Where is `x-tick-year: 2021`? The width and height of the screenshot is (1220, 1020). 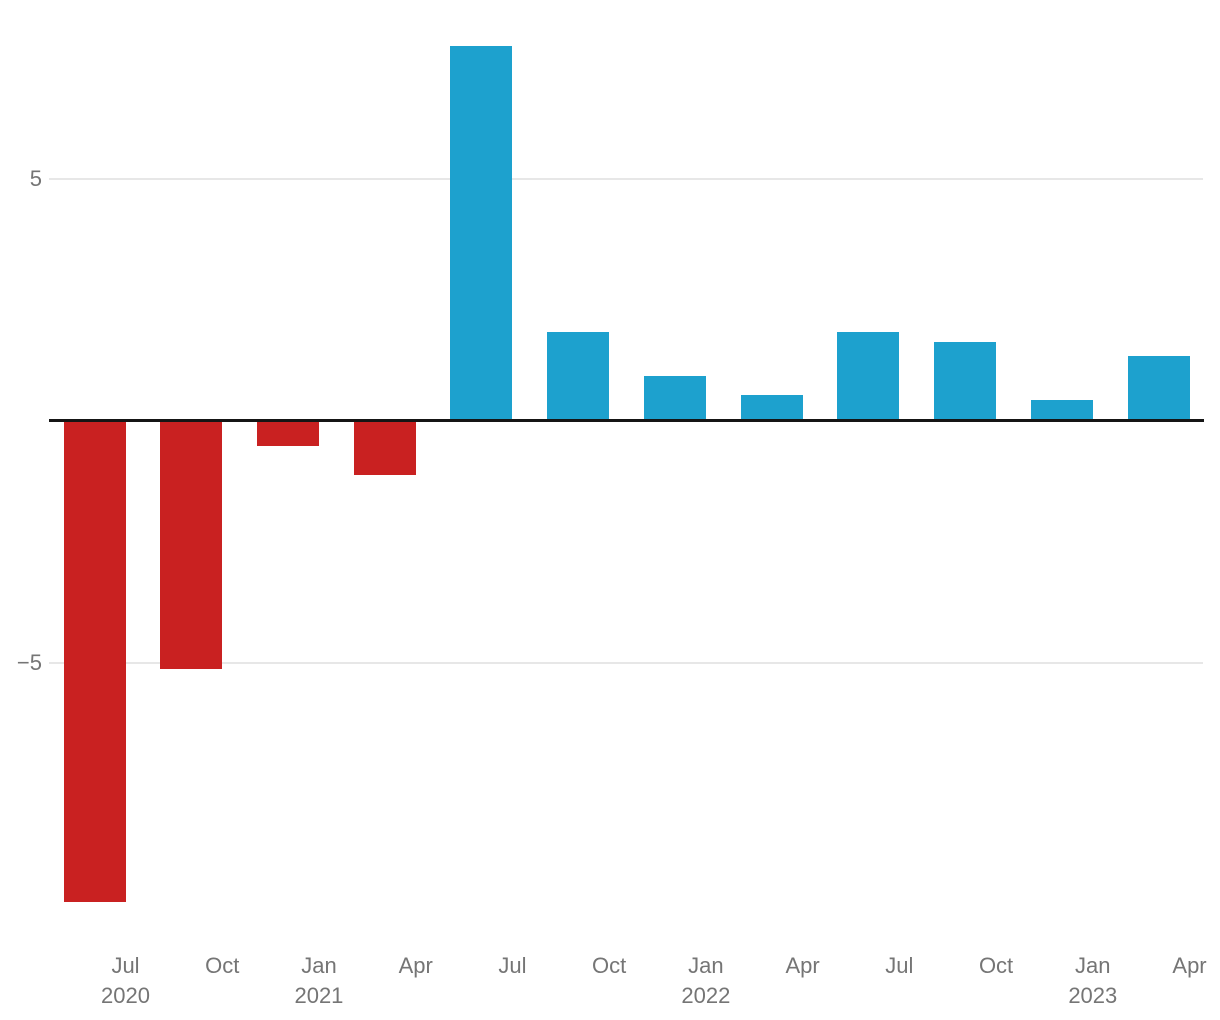 x-tick-year: 2021 is located at coordinates (319, 995).